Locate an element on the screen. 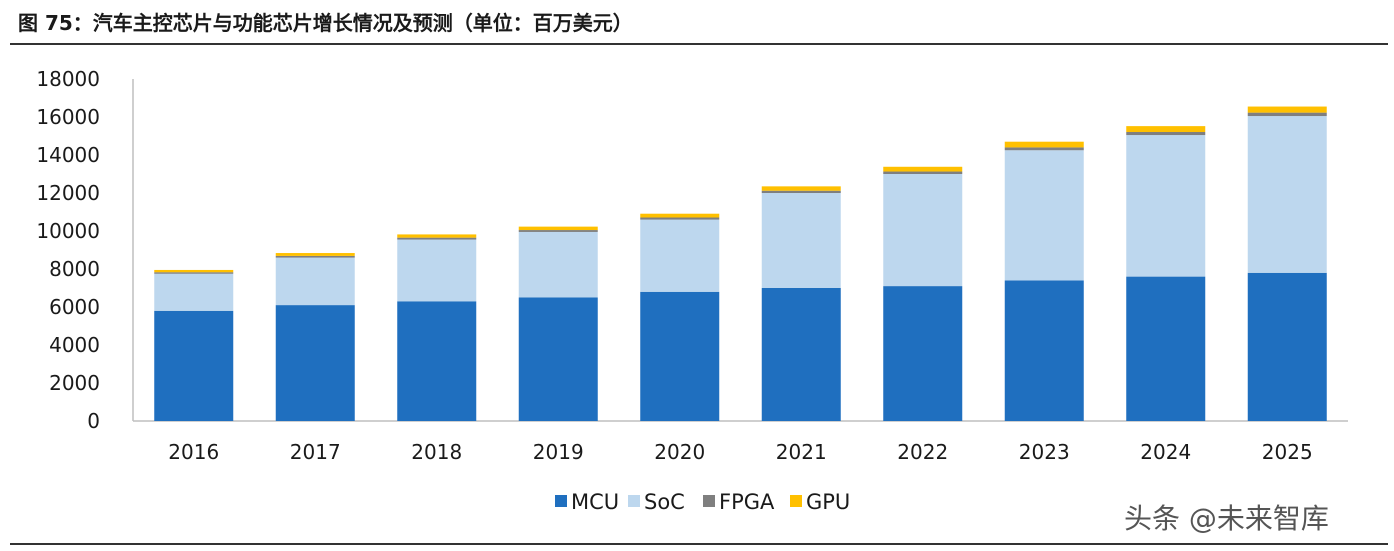  bar-mcu-2018 is located at coordinates (437, 361).